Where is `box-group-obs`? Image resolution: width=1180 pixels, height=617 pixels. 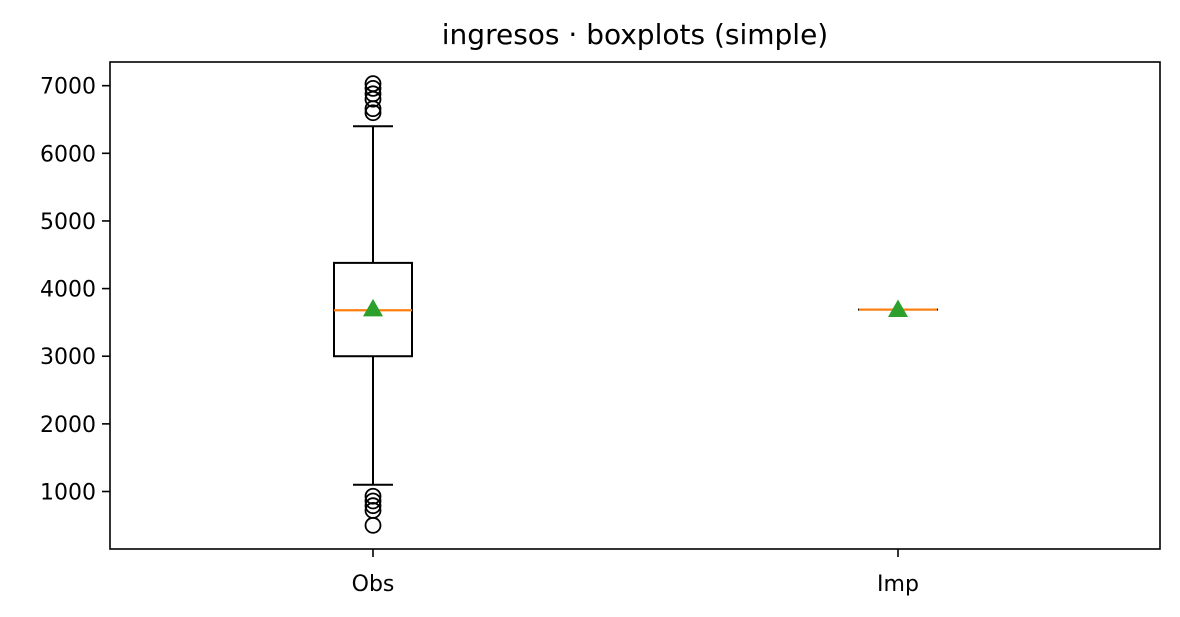 box-group-obs is located at coordinates (373, 304).